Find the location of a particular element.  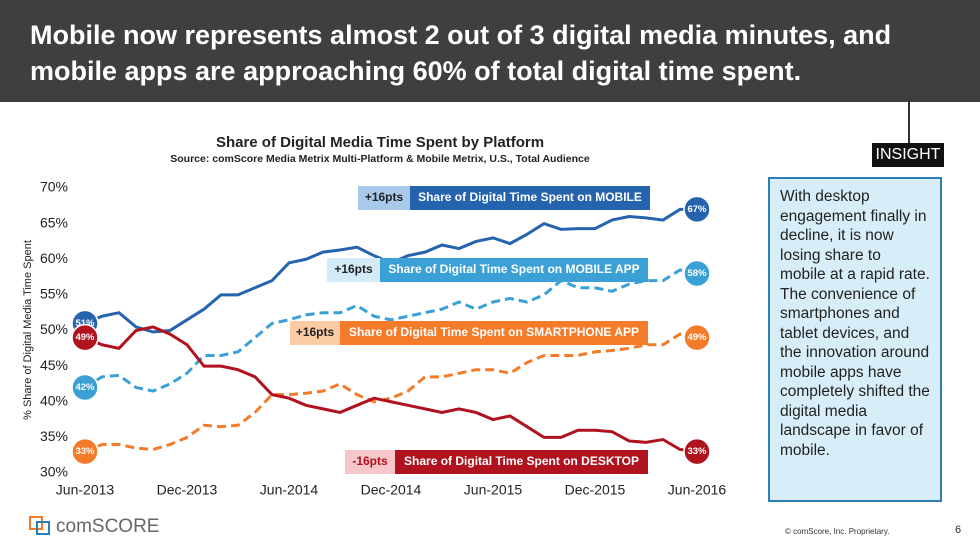

y-tick-label: 50% is located at coordinates (54, 329).